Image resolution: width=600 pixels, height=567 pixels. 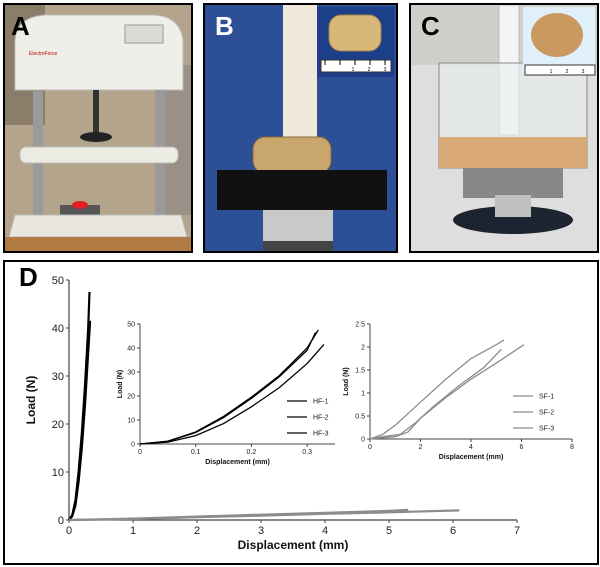 What do you see at coordinates (31, 400) in the screenshot?
I see `main-y-axis-label: Load (N)` at bounding box center [31, 400].